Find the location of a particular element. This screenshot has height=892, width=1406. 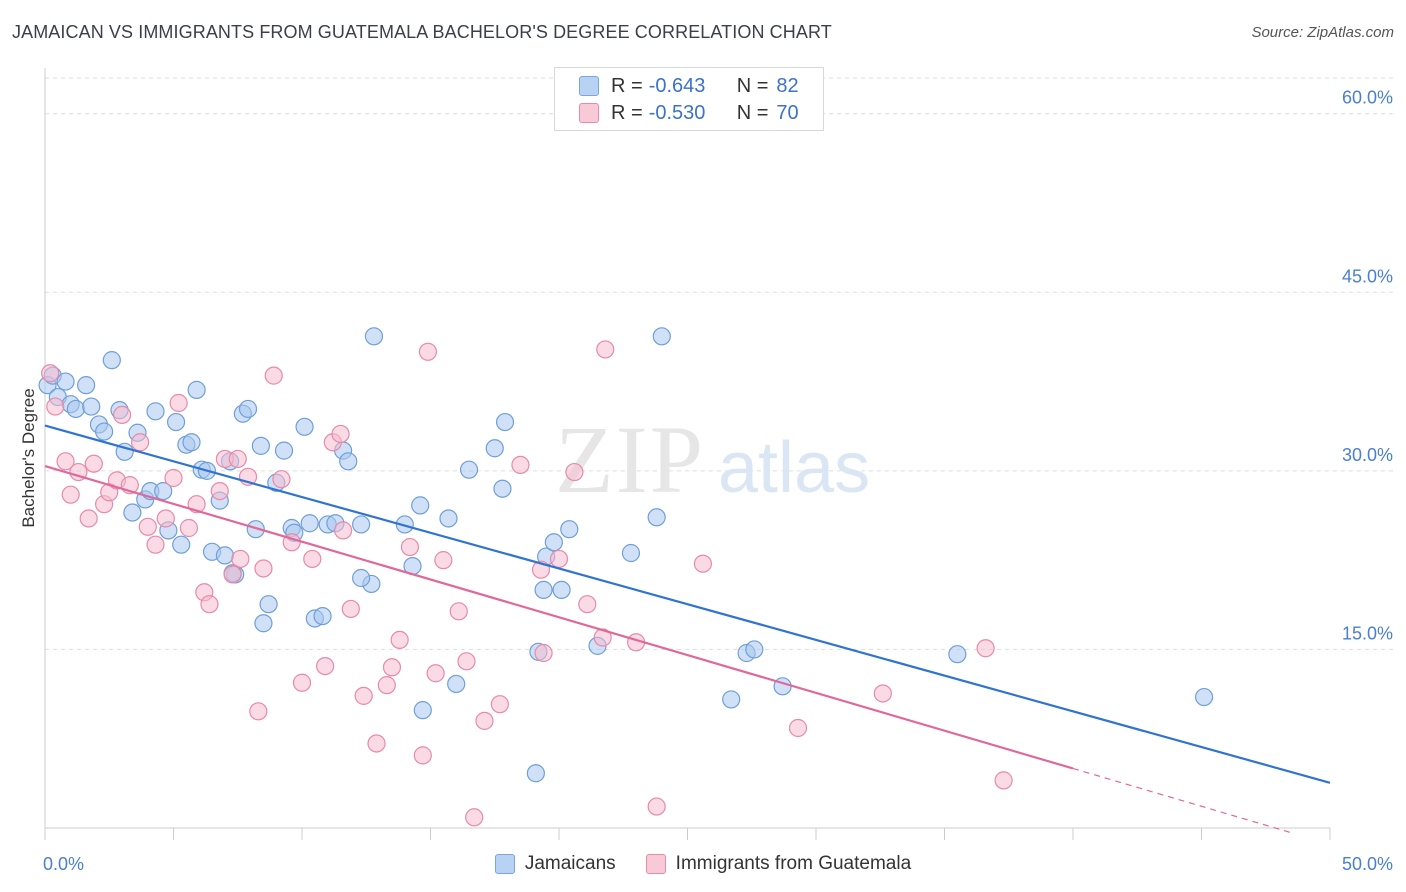

series-label-guatemala: Immigrants from Guatemala is located at coordinates (793, 863).